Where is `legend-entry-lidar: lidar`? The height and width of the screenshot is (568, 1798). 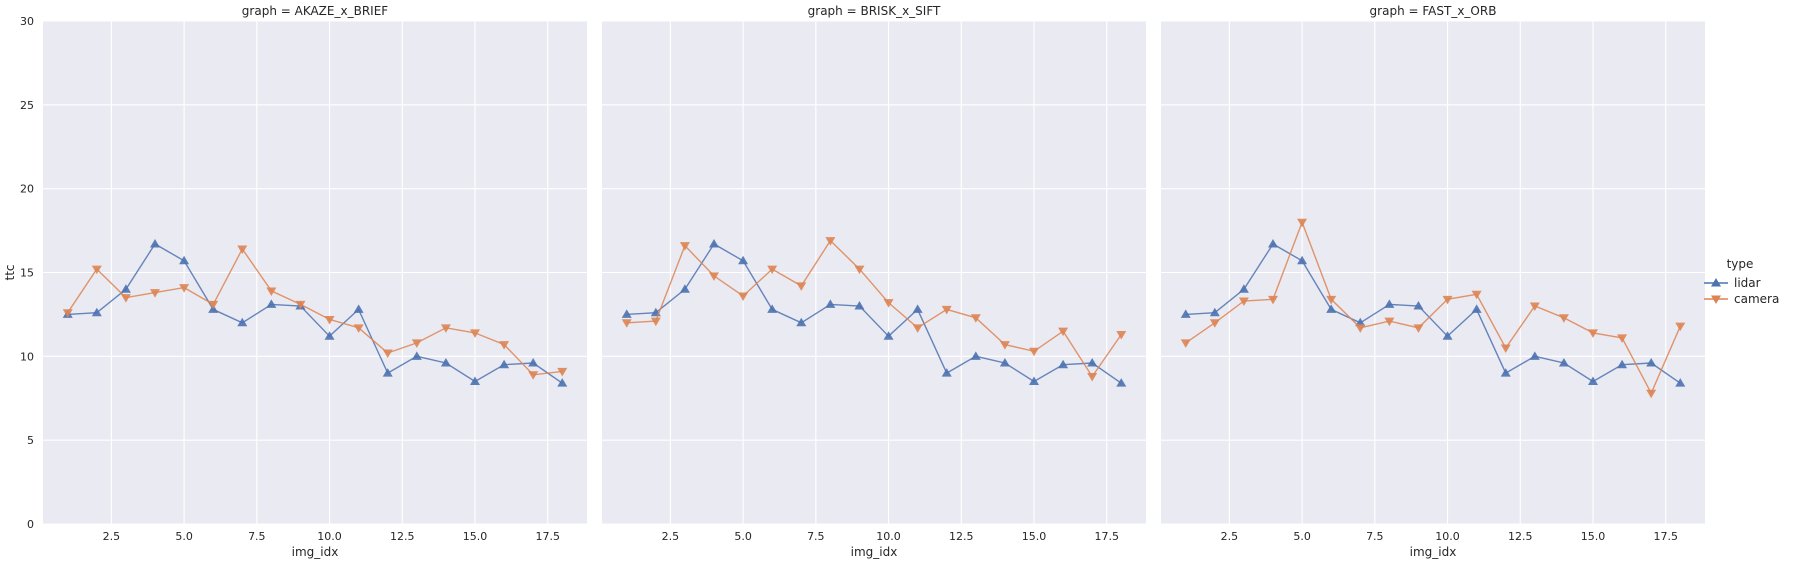
legend-entry-lidar: lidar is located at coordinates (1732, 283).